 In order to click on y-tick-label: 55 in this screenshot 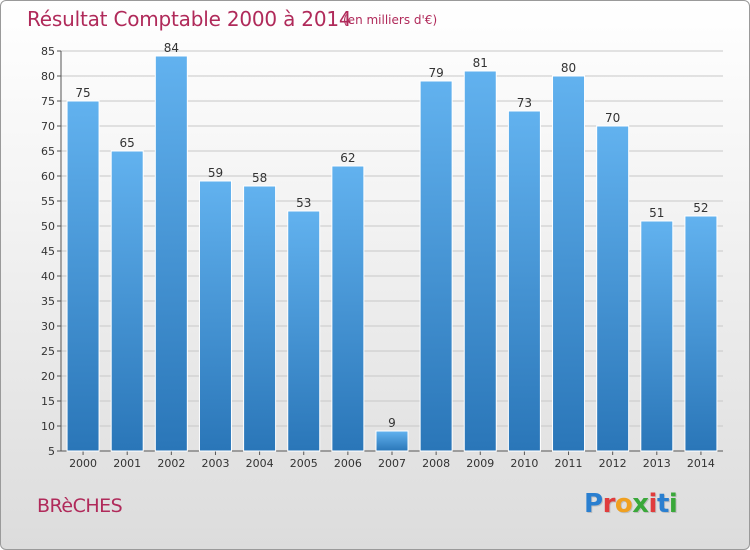, I will do `click(48, 201)`.